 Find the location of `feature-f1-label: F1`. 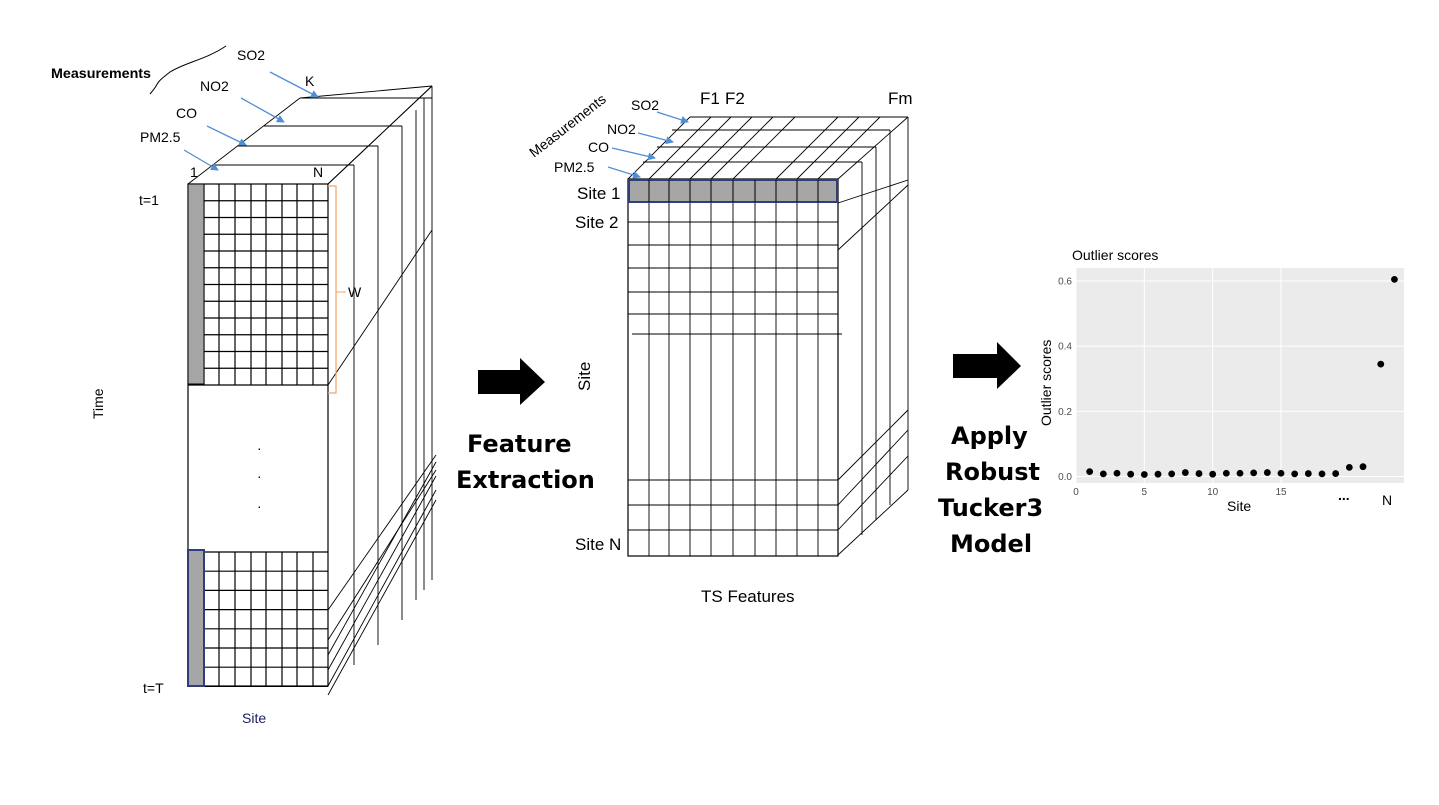

feature-f1-label: F1 is located at coordinates (710, 98).